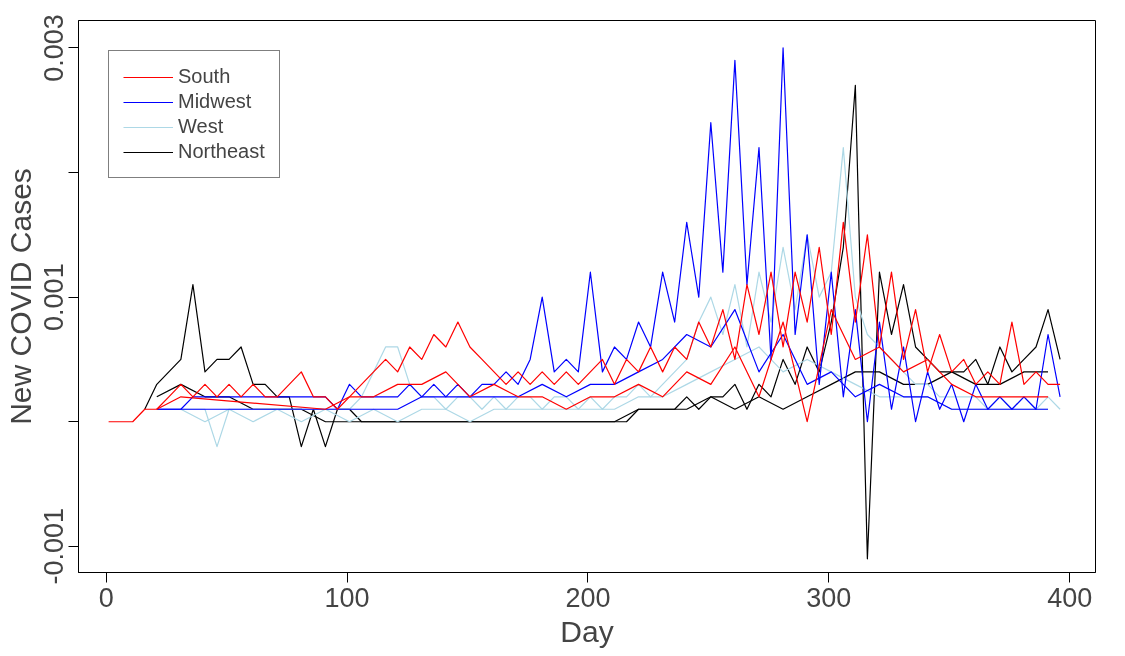 The image size is (1125, 656). What do you see at coordinates (215, 101) in the screenshot?
I see `legend-label: Midwest` at bounding box center [215, 101].